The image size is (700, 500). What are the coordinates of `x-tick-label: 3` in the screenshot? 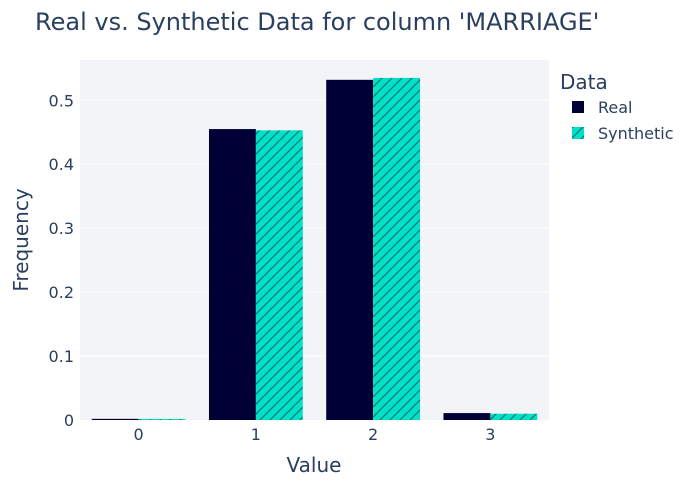 It's located at (490, 434).